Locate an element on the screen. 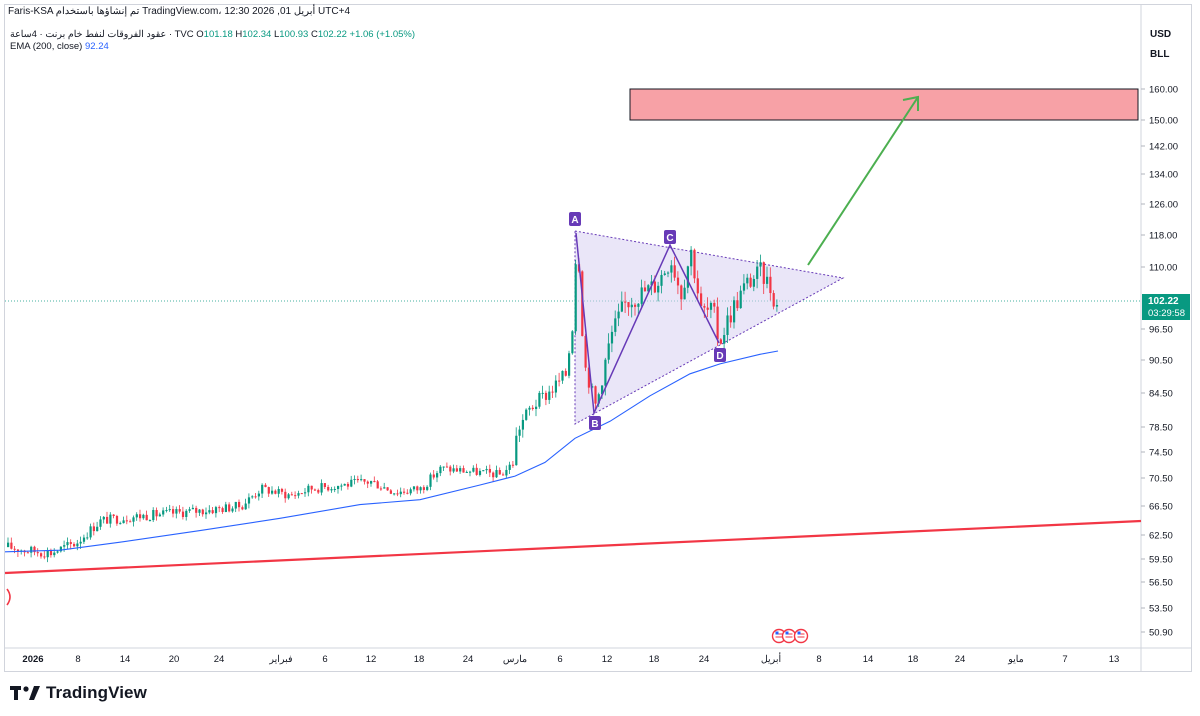  x-tick-label: 24 is located at coordinates (704, 659).